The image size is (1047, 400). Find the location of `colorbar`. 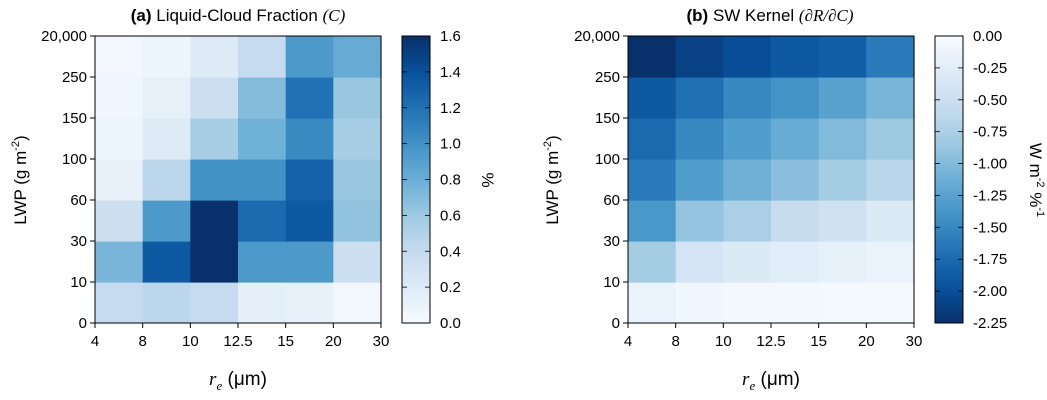

colorbar is located at coordinates (416, 180).